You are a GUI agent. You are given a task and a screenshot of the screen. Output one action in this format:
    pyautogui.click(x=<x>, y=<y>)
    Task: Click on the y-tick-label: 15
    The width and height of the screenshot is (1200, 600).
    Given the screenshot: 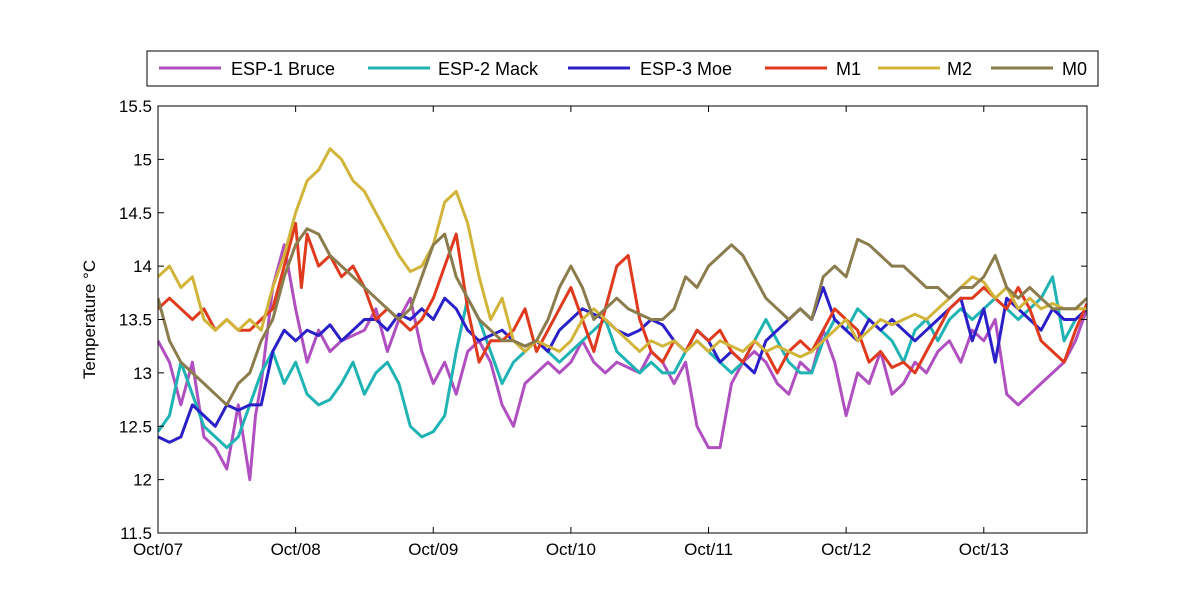 What is the action you would take?
    pyautogui.click(x=142, y=159)
    